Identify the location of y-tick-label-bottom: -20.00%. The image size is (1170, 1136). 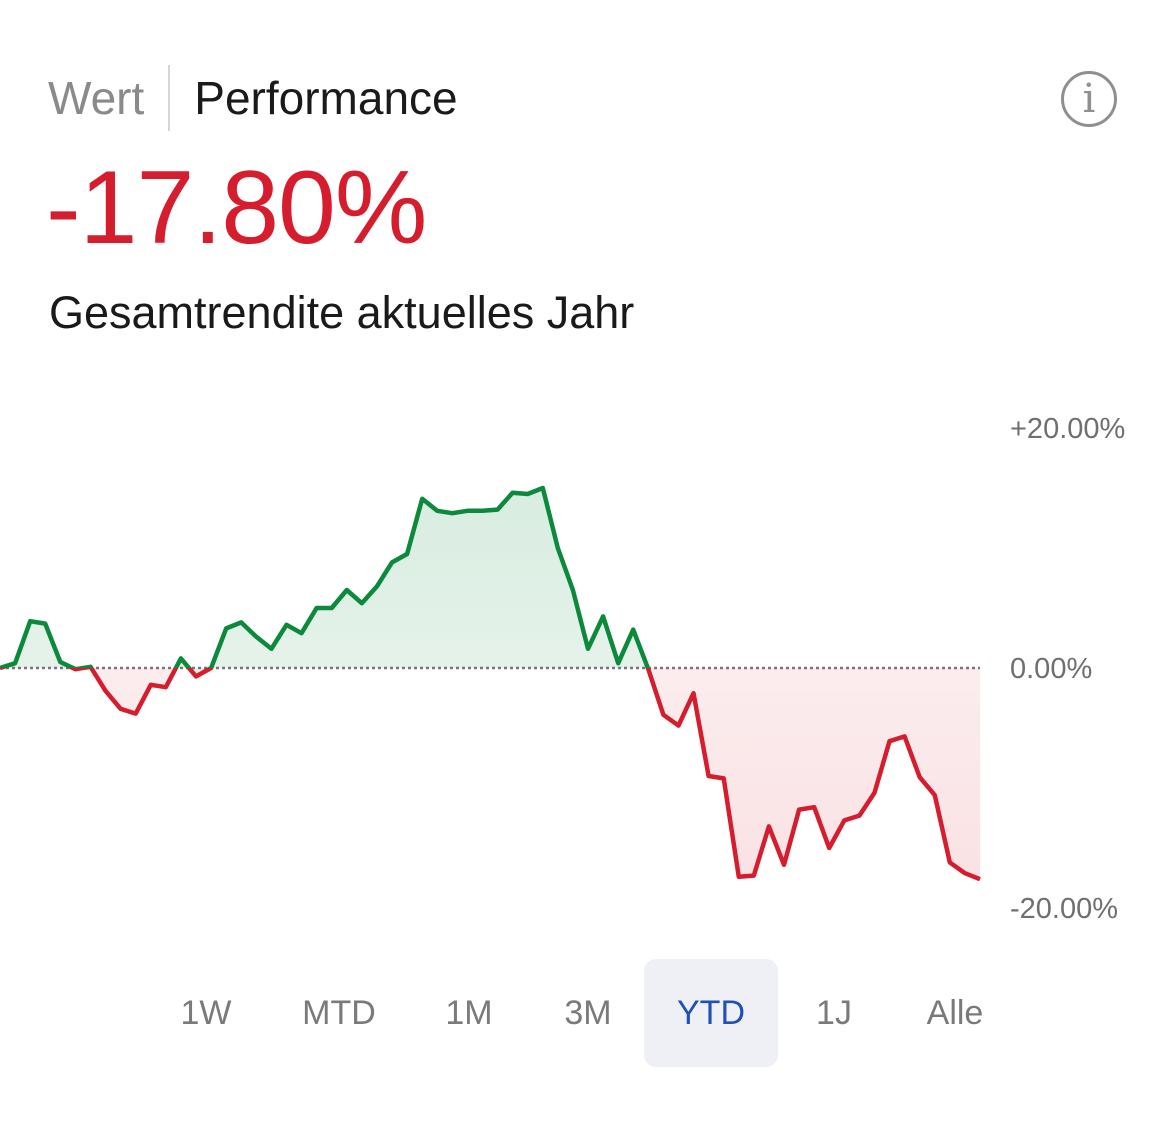
(1064, 909).